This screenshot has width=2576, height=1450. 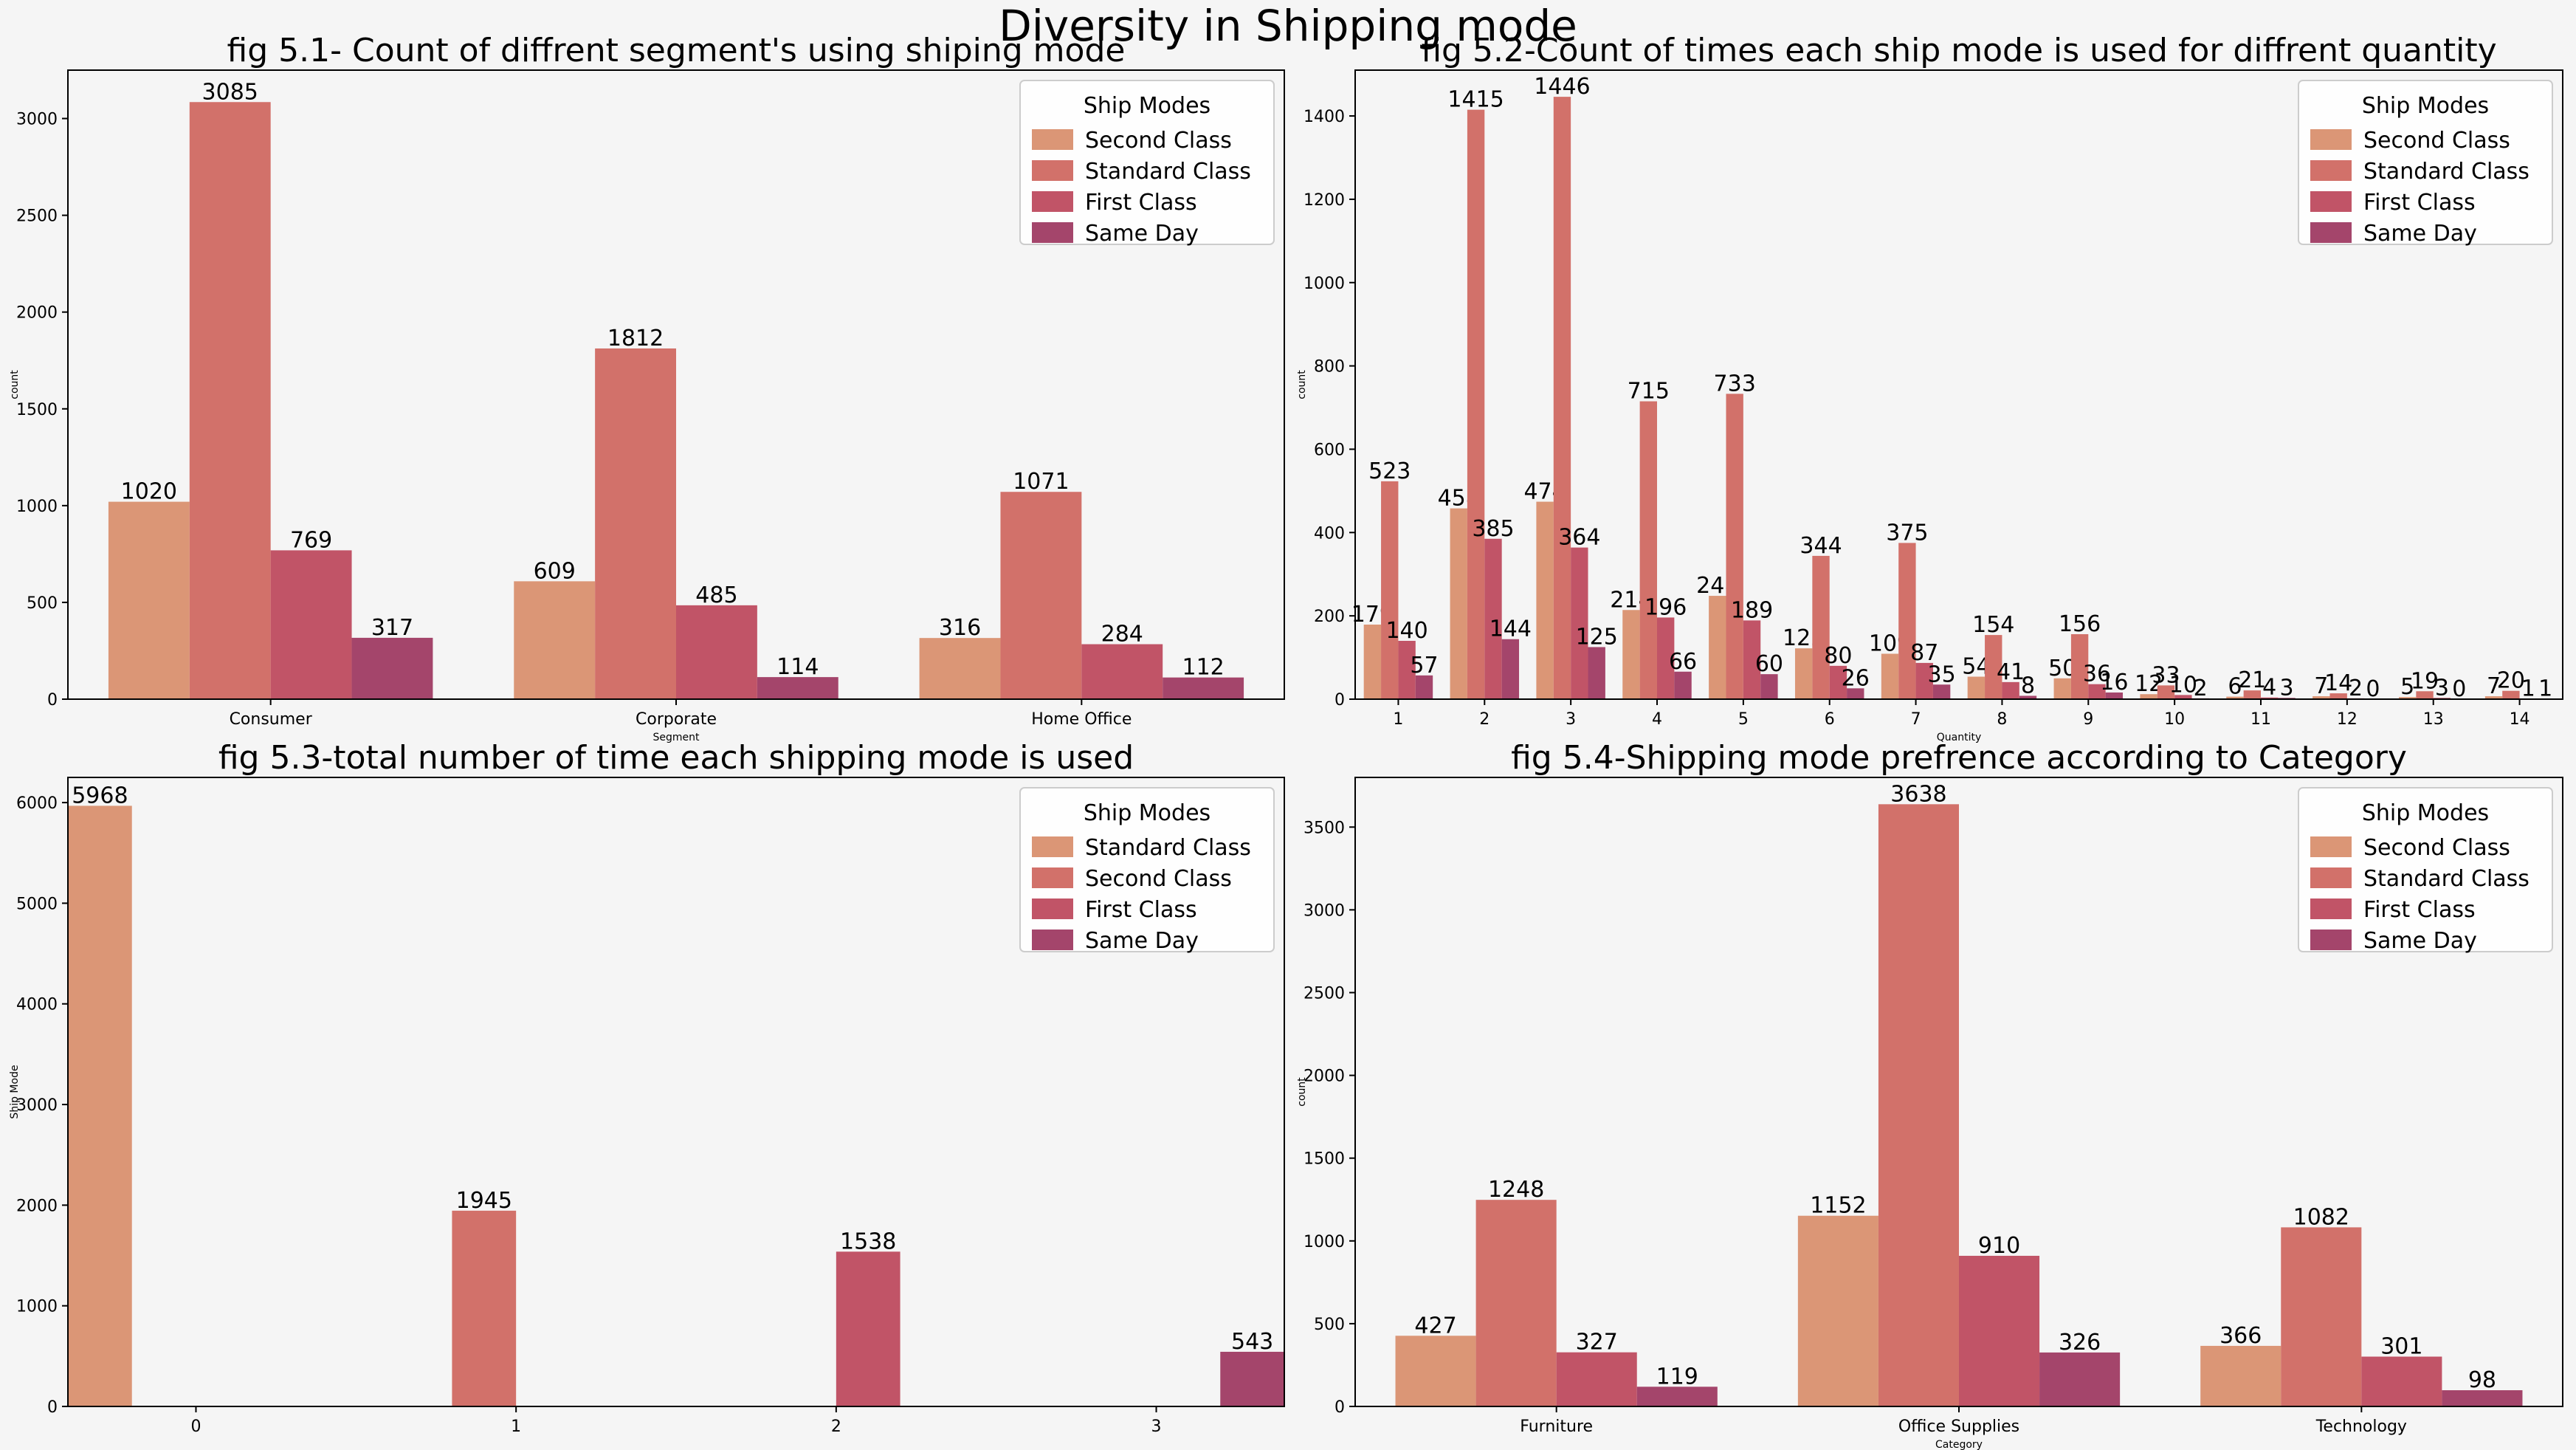 I want to click on data-label: 1446, so click(x=1562, y=87).